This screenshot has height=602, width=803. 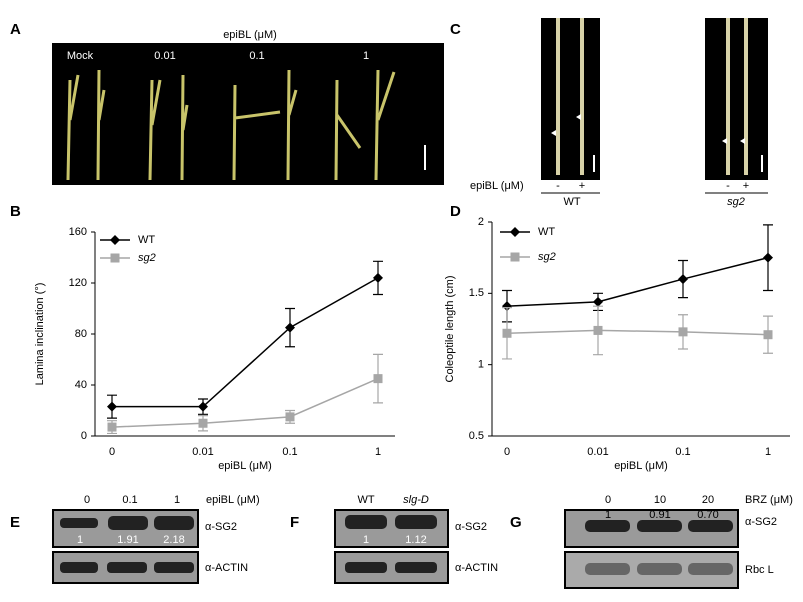 I want to click on y-tick-label: 2, so click(x=481, y=222).